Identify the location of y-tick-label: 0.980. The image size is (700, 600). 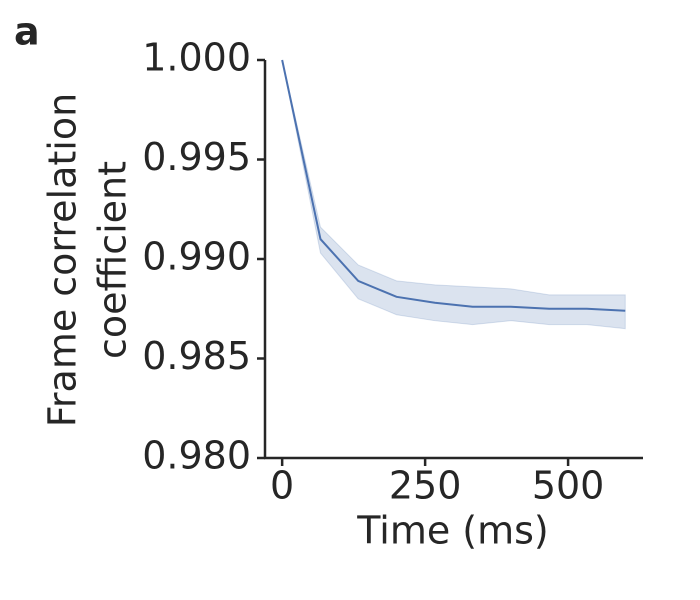
(196, 456).